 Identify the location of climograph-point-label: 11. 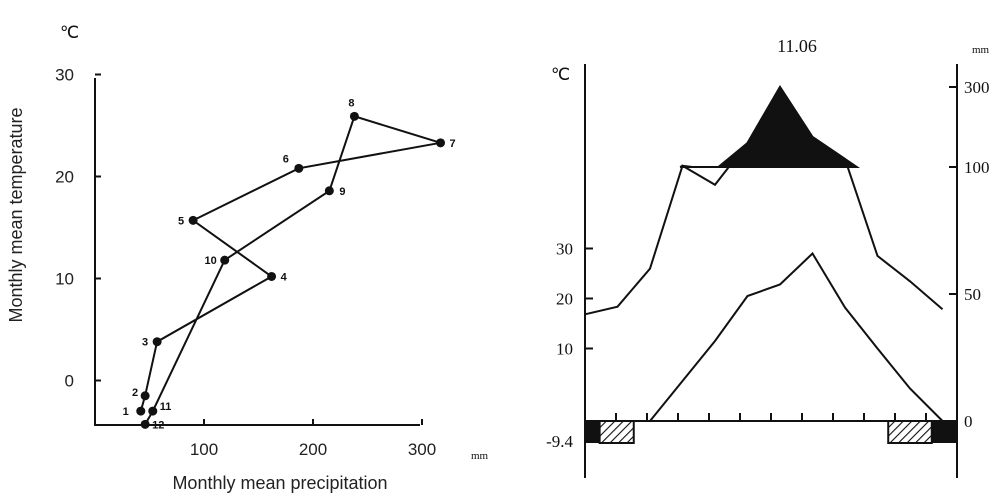
(166, 407).